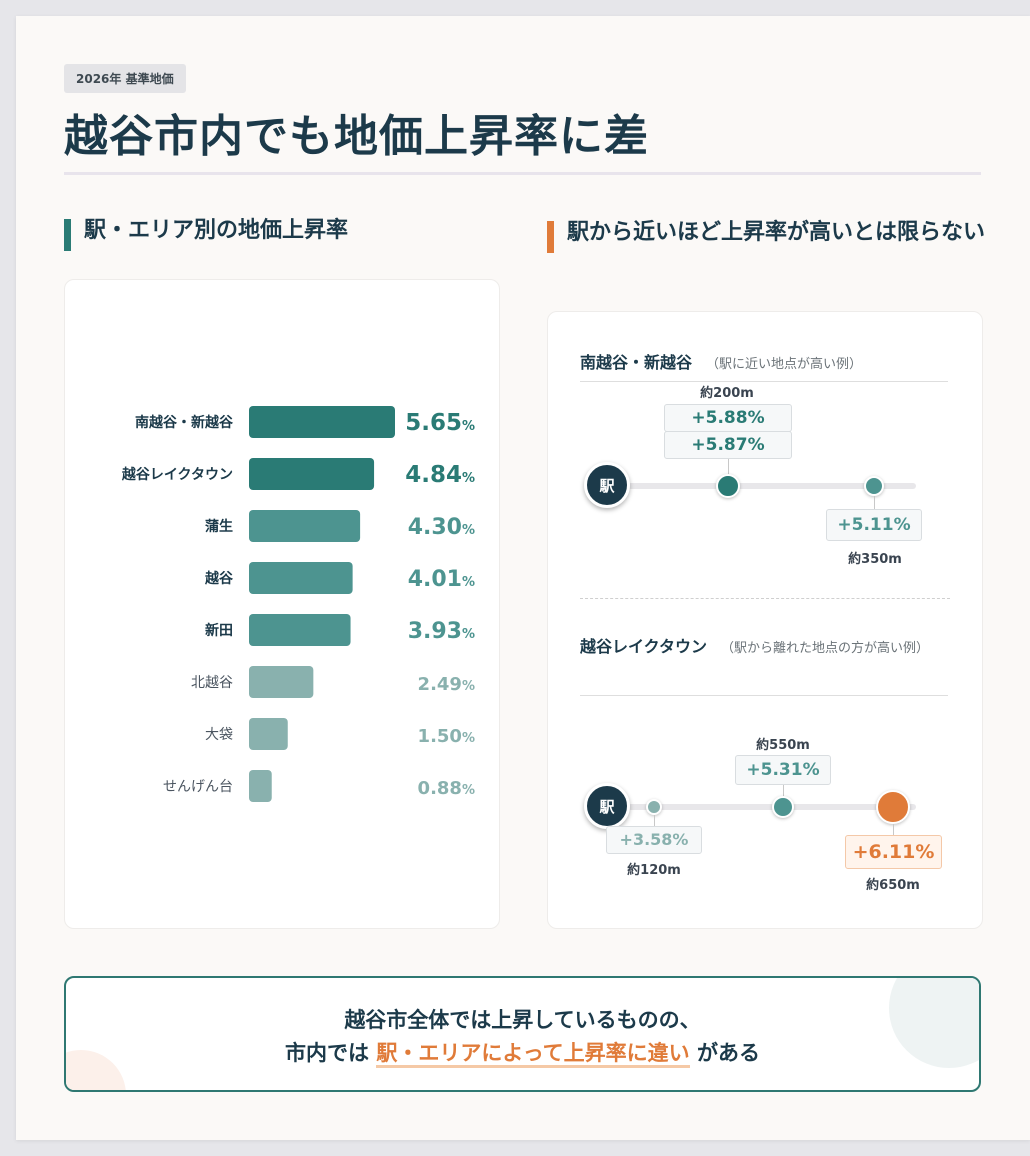  What do you see at coordinates (446, 788) in the screenshot?
I see `bar-value-label: 0.88%` at bounding box center [446, 788].